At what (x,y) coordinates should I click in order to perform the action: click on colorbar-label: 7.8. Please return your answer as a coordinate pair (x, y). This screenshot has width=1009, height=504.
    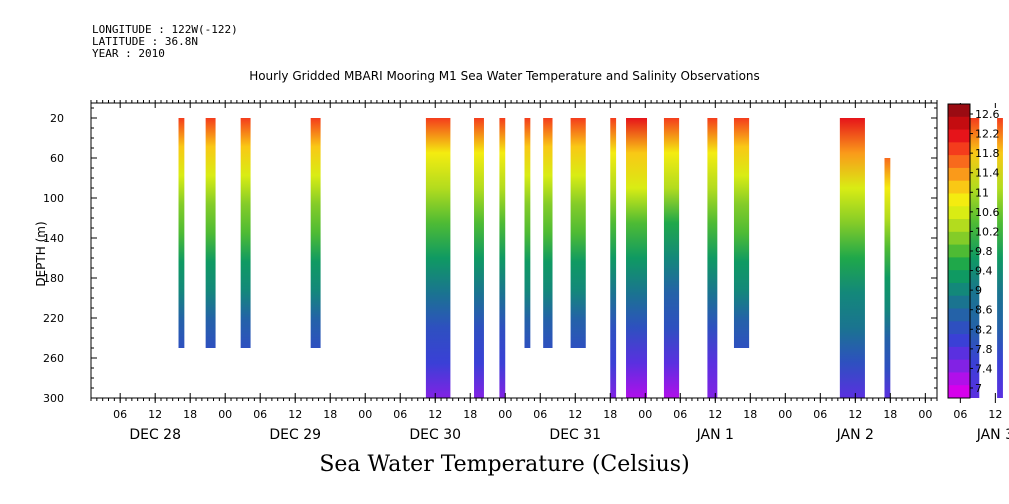
    Looking at the image, I should click on (984, 349).